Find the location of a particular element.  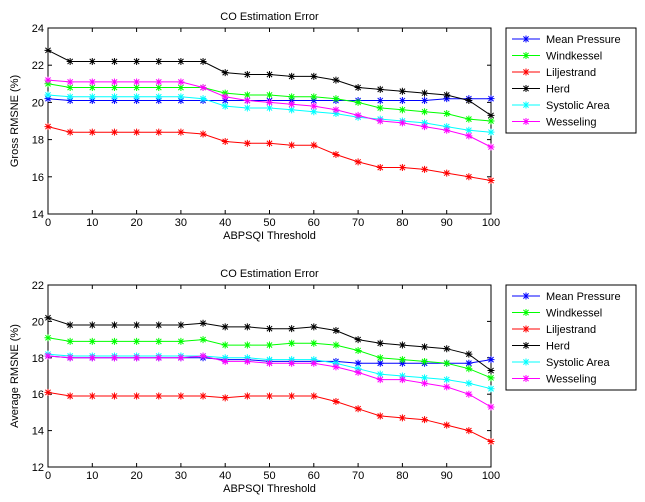

series-herd is located at coordinates (269, 82).